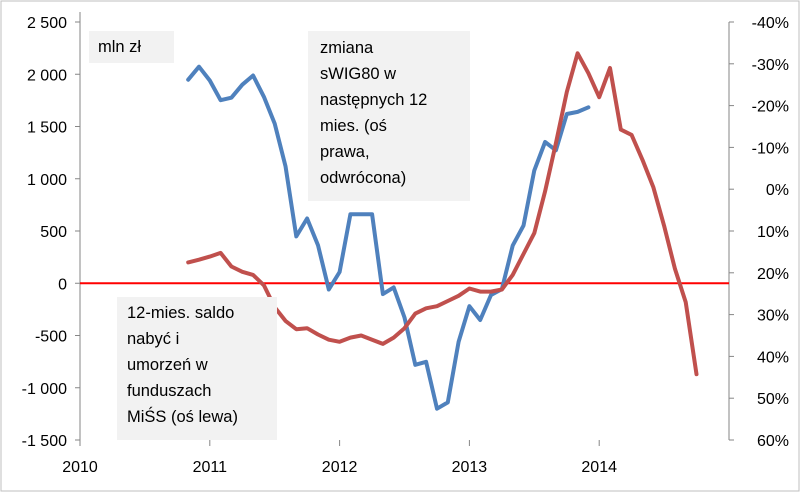  I want to click on left-axis-unit-label: mln zł, so click(131, 47).